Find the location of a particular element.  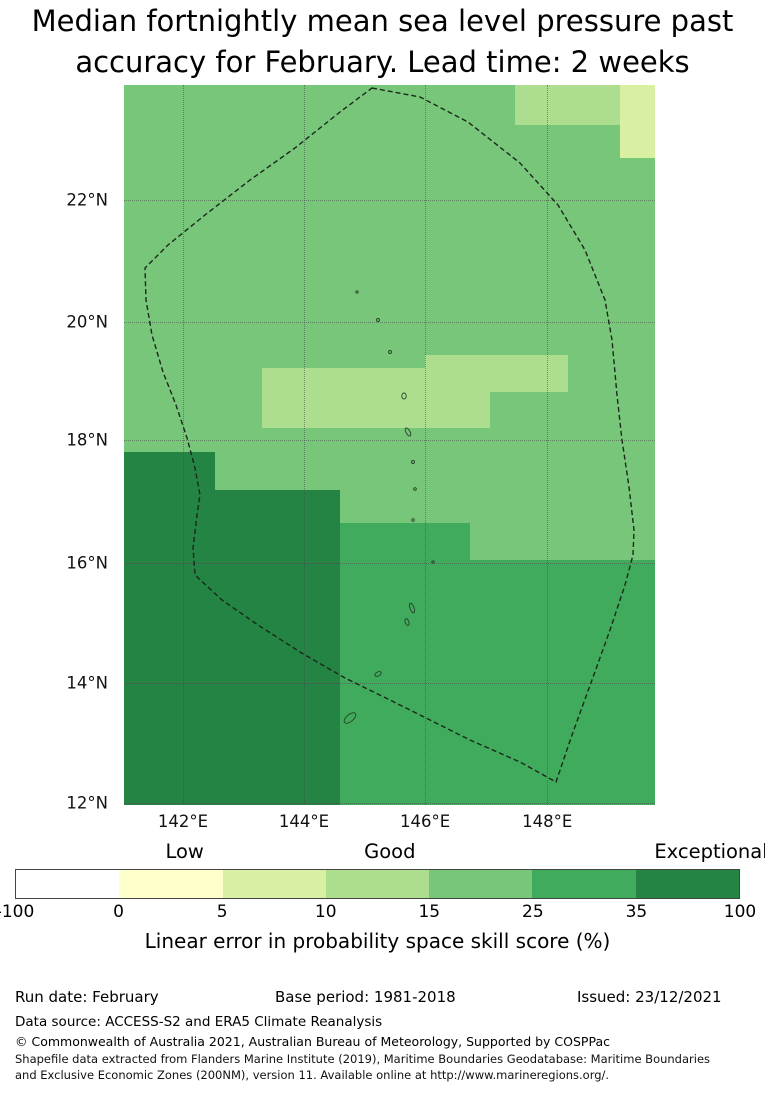

y-tick-label: 16°N is located at coordinates (87, 563).